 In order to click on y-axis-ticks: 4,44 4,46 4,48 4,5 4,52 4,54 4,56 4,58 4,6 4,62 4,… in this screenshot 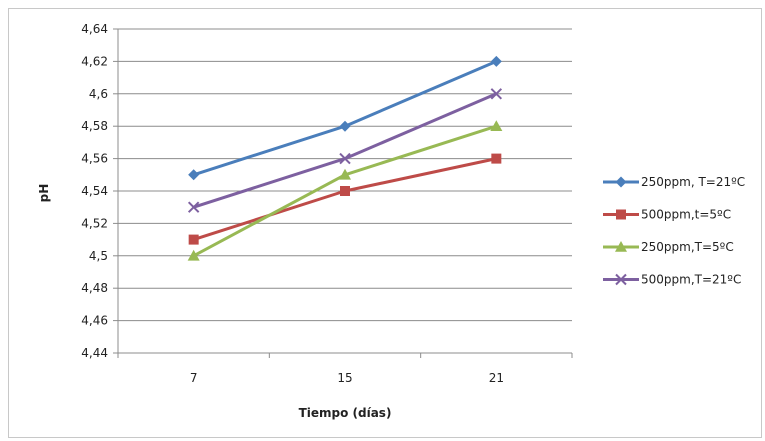, I will do `click(94, 191)`.